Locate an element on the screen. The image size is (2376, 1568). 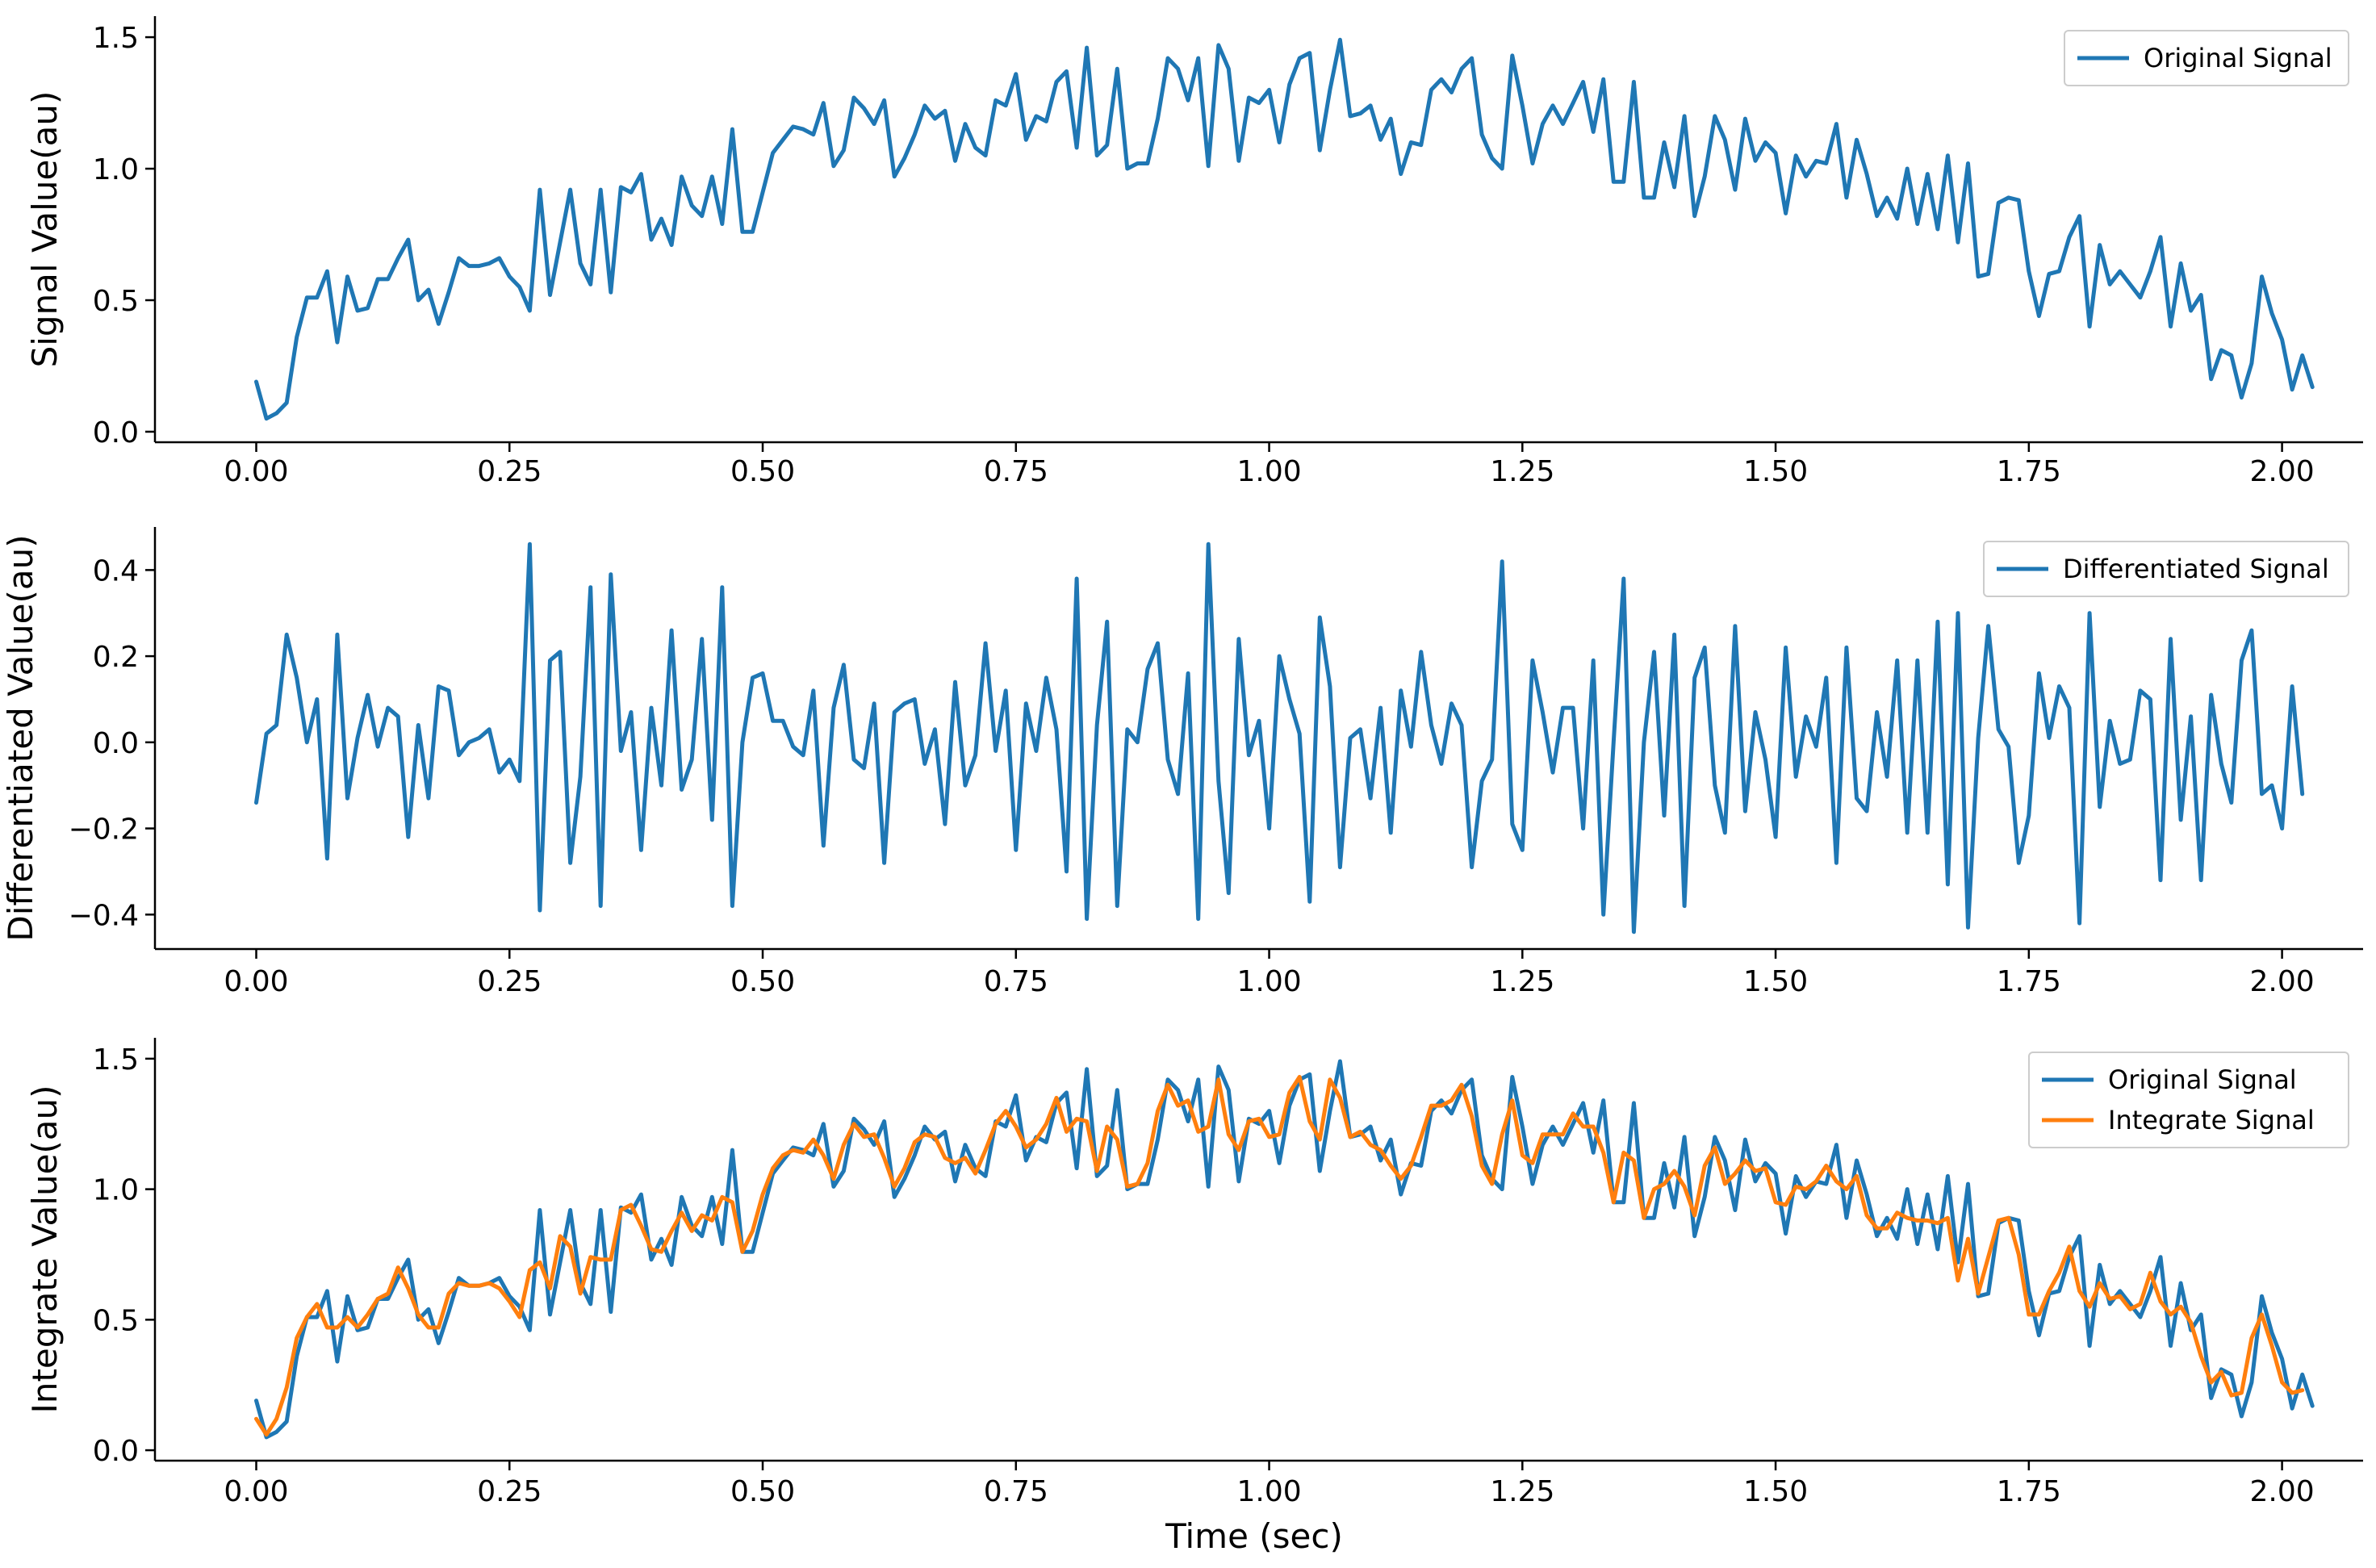
y-axis-label: Integrate Value(au) is located at coordinates (45, 1249).